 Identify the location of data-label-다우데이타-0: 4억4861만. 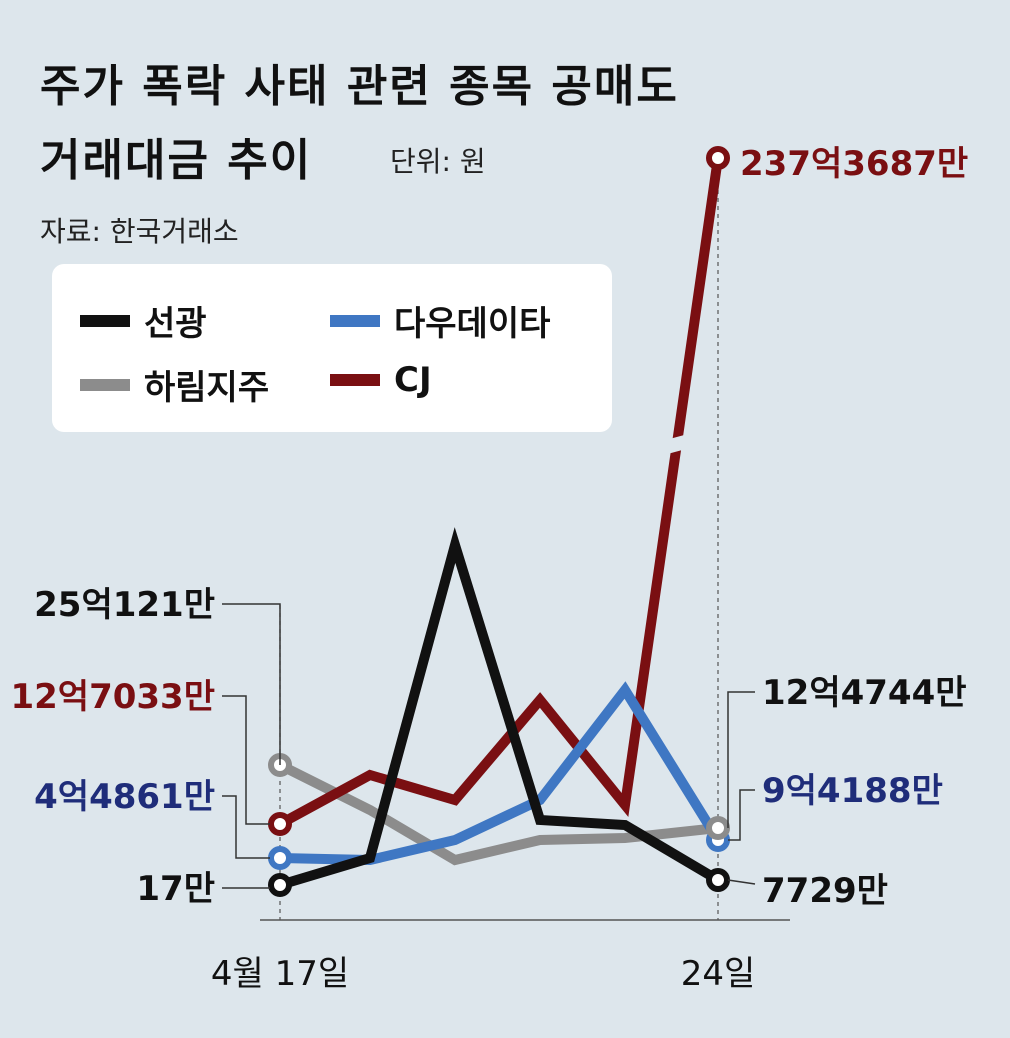
(124, 797).